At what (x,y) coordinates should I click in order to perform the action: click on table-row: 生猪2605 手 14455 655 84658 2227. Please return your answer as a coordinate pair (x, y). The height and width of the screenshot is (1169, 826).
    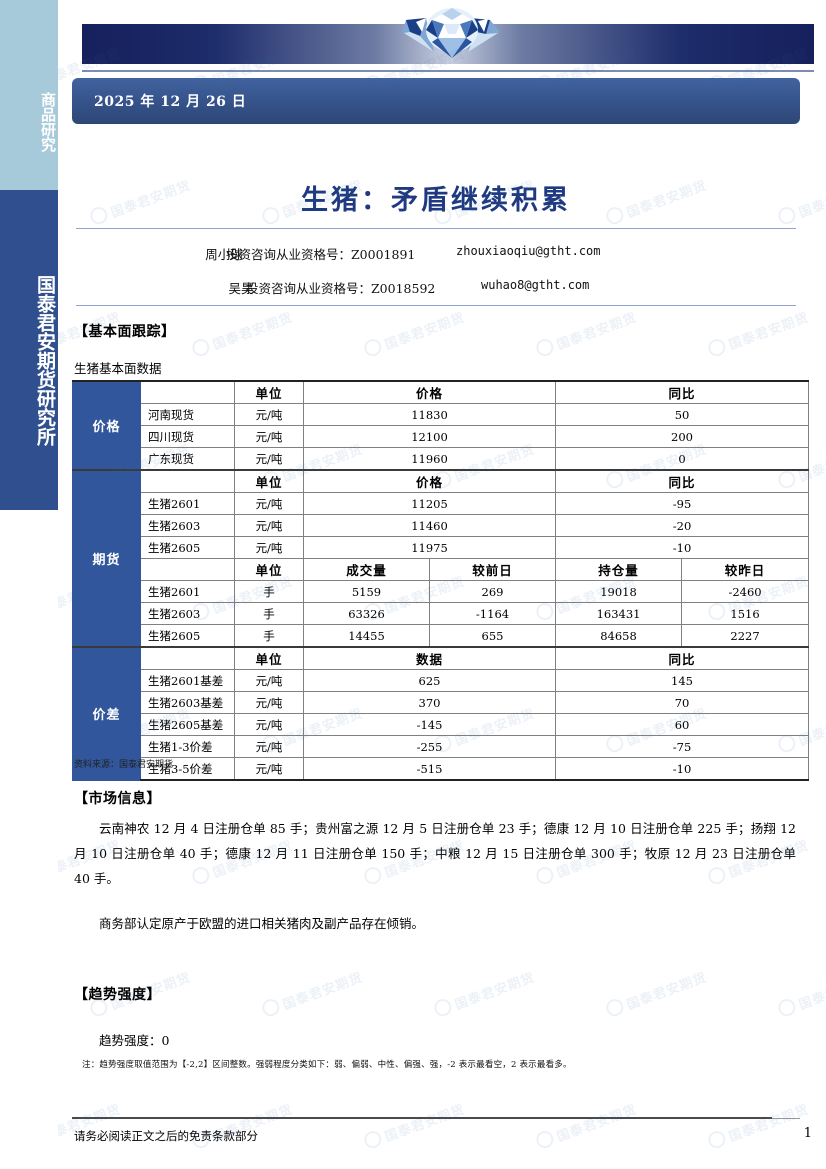
    Looking at the image, I should click on (441, 636).